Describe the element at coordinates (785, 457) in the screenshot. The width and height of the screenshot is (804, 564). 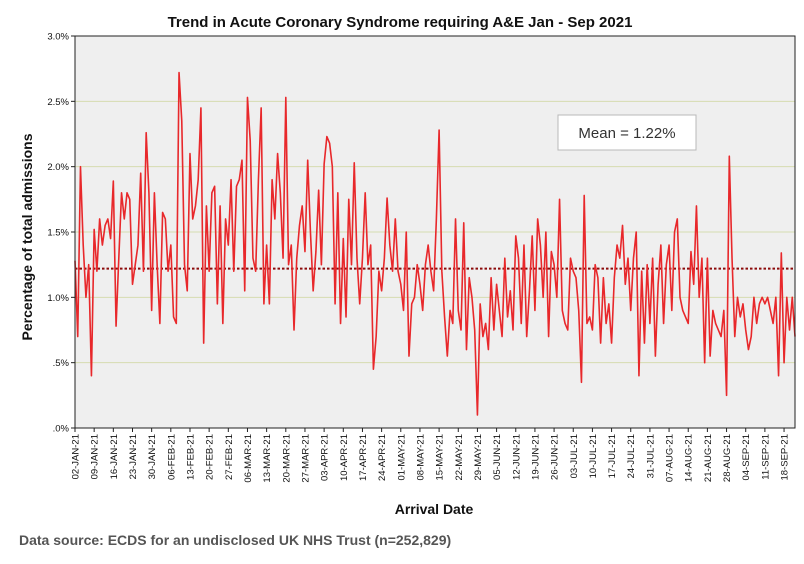
I see `x-tick-label: 18-SEP-21` at that location.